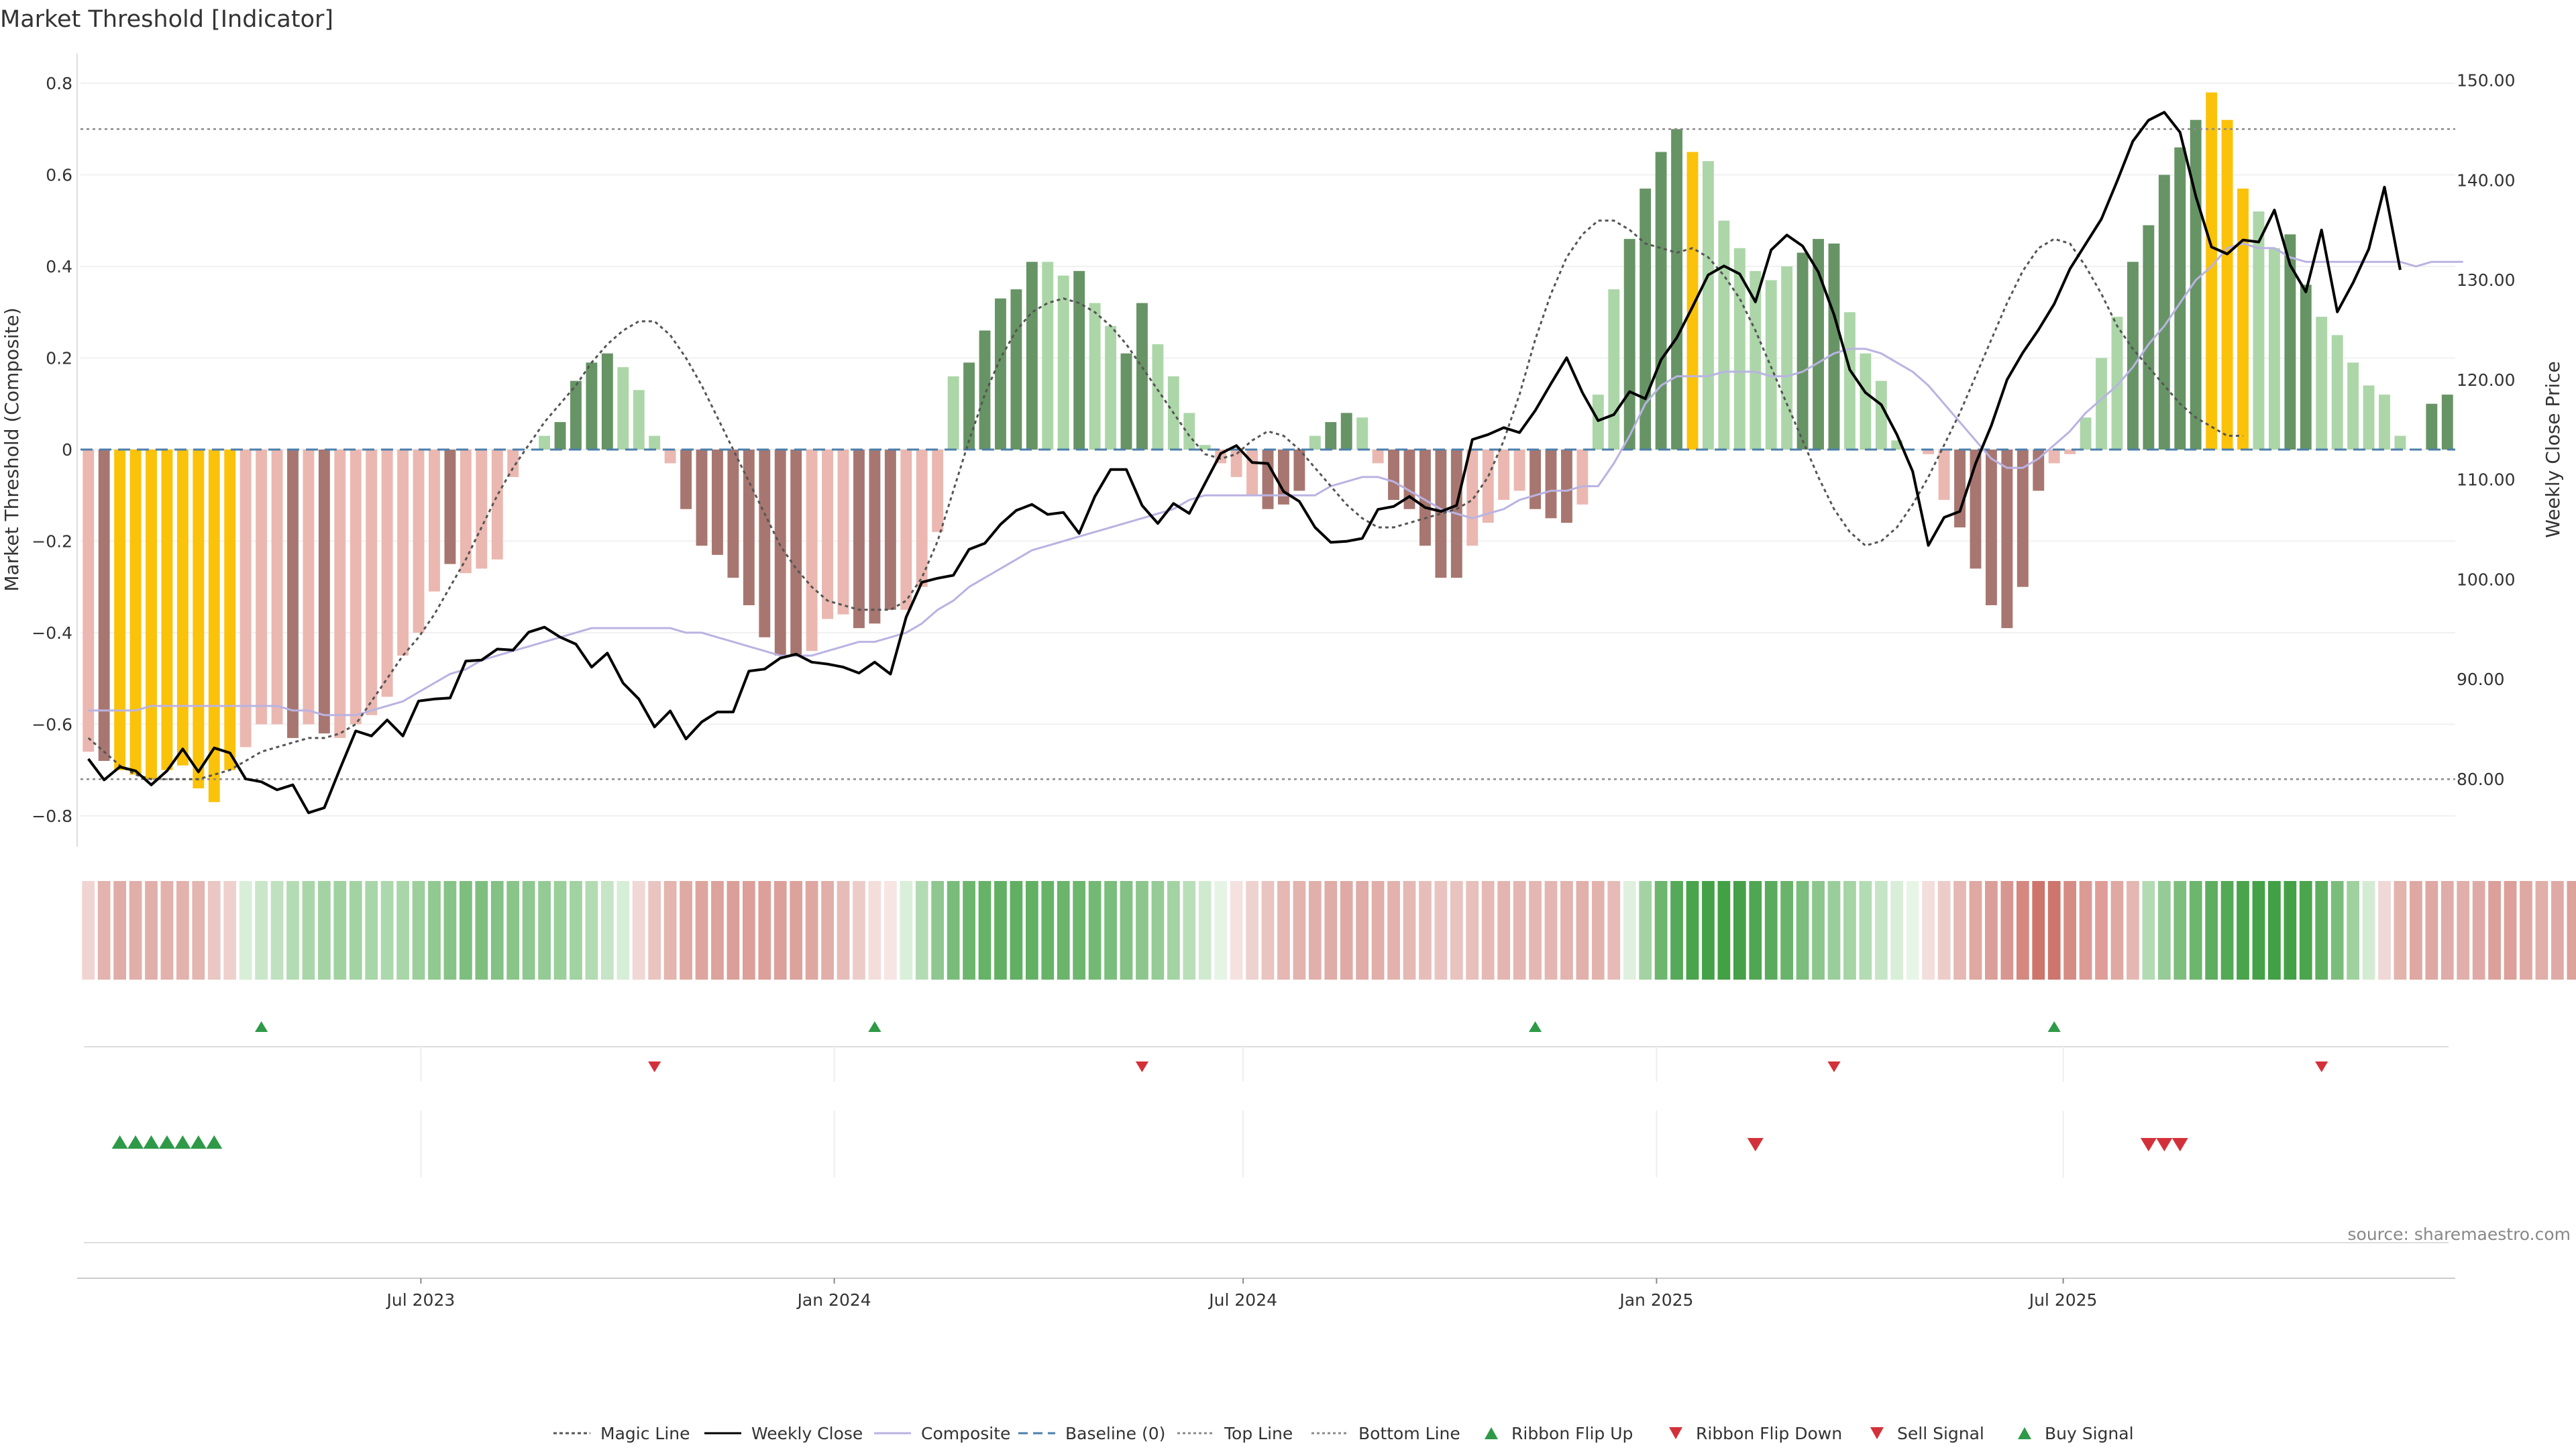  Describe the element at coordinates (2486, 180) in the screenshot. I see `y2-tick-label: 140.00` at that location.